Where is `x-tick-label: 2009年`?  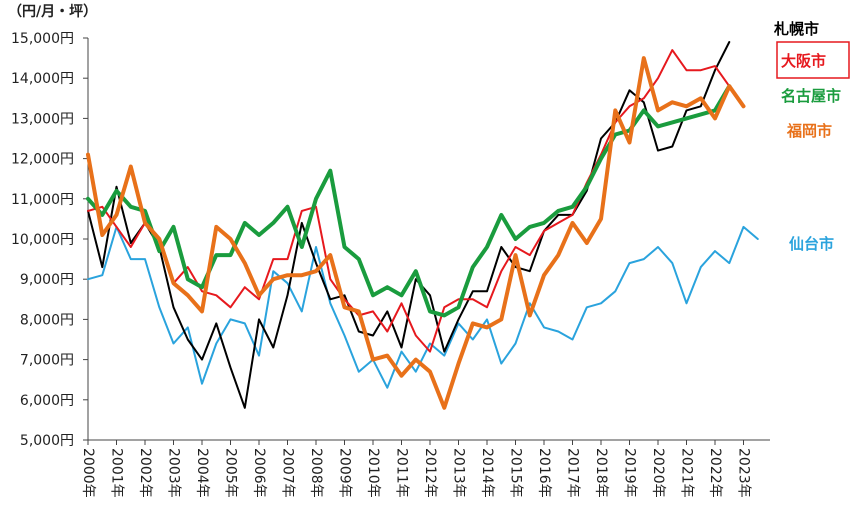 x-tick-label: 2009年 is located at coordinates (345, 473).